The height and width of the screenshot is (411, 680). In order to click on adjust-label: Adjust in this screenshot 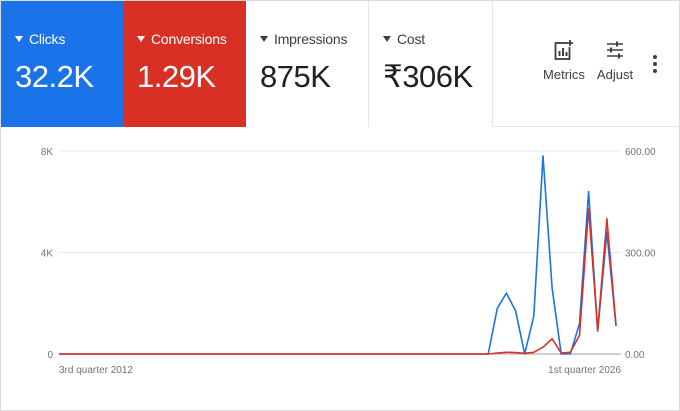, I will do `click(615, 74)`.